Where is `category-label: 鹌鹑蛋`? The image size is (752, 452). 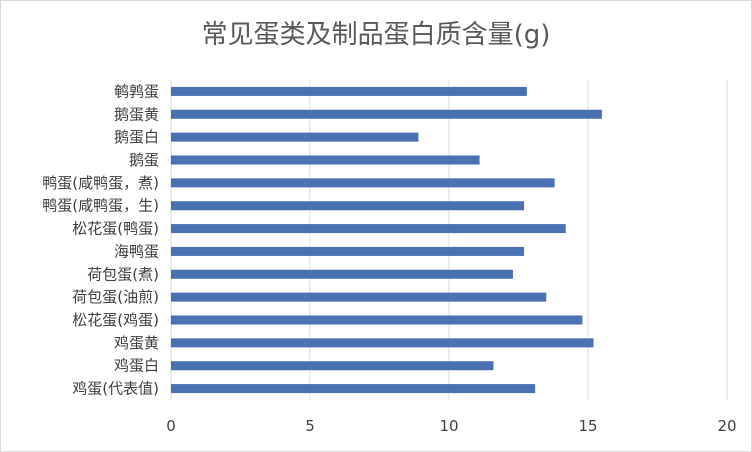 category-label: 鹌鹑蛋 is located at coordinates (136, 91).